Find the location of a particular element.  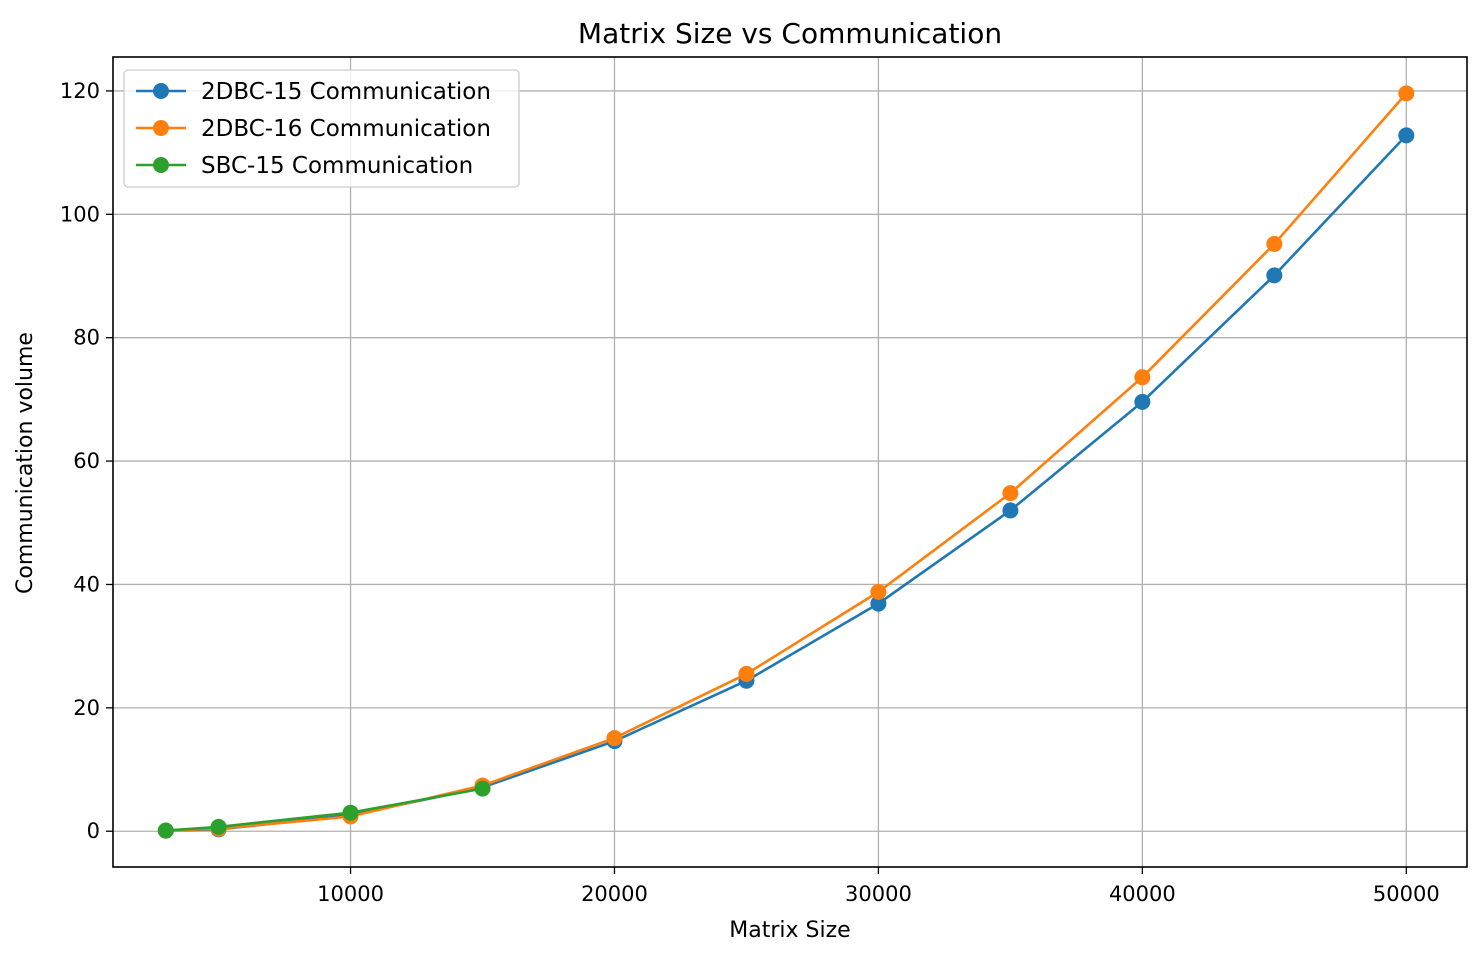

y-tick-label: 0 is located at coordinates (93, 831).